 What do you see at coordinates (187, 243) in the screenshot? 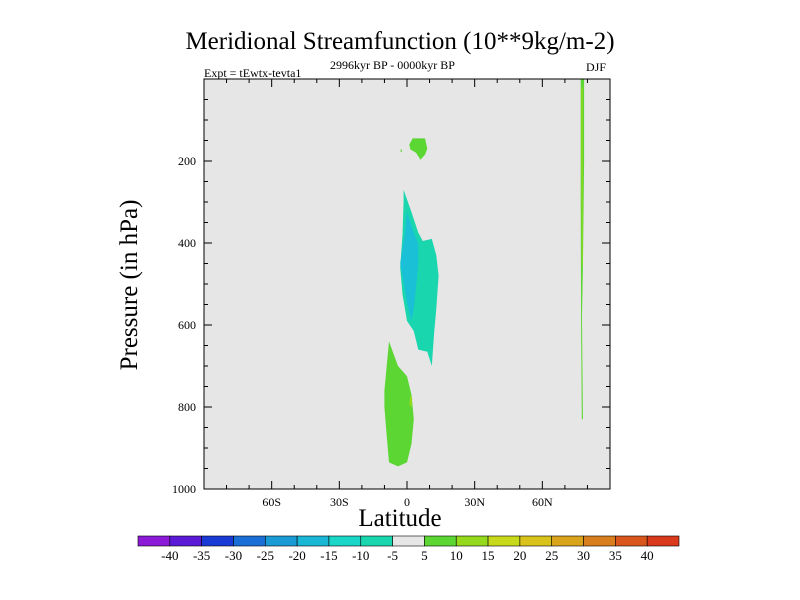
I see `y-tick-label: 400` at bounding box center [187, 243].